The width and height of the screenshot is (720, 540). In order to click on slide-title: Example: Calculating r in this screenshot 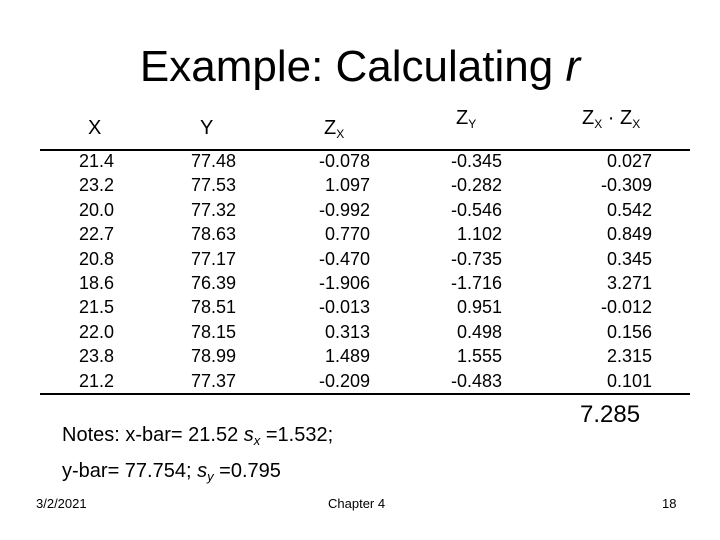, I will do `click(360, 67)`.